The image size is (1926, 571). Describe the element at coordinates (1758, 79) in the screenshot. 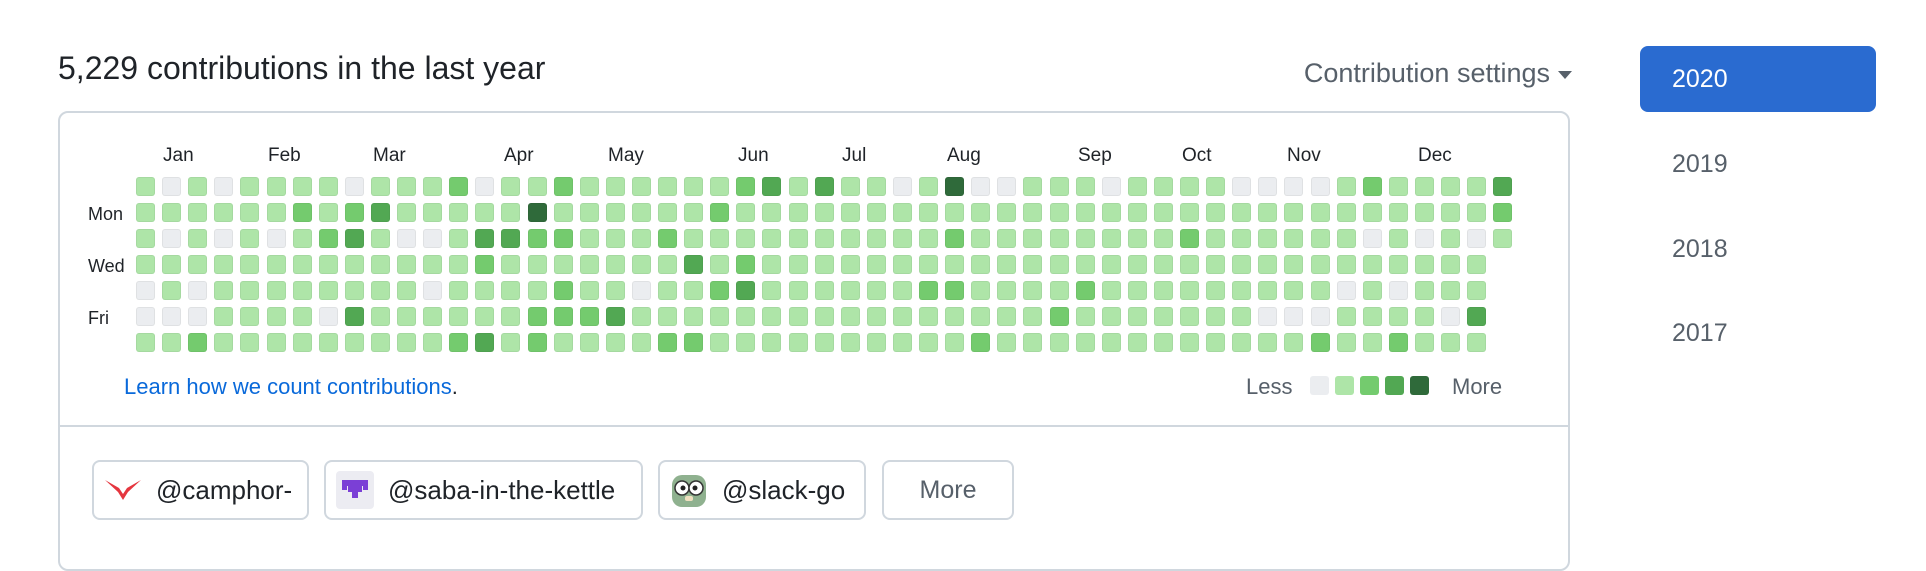

I see `year-2020-button: 2020` at that location.